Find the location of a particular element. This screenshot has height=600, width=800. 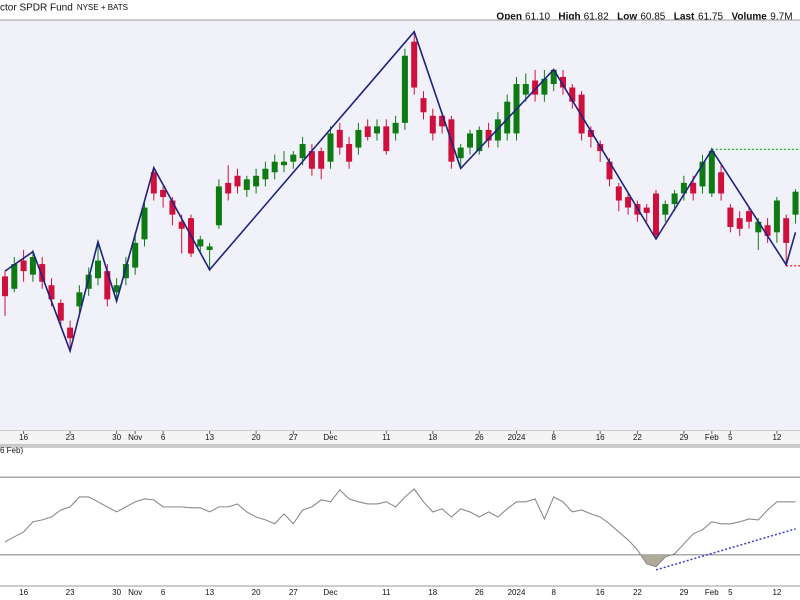

x-tick-label: 5 is located at coordinates (730, 592).